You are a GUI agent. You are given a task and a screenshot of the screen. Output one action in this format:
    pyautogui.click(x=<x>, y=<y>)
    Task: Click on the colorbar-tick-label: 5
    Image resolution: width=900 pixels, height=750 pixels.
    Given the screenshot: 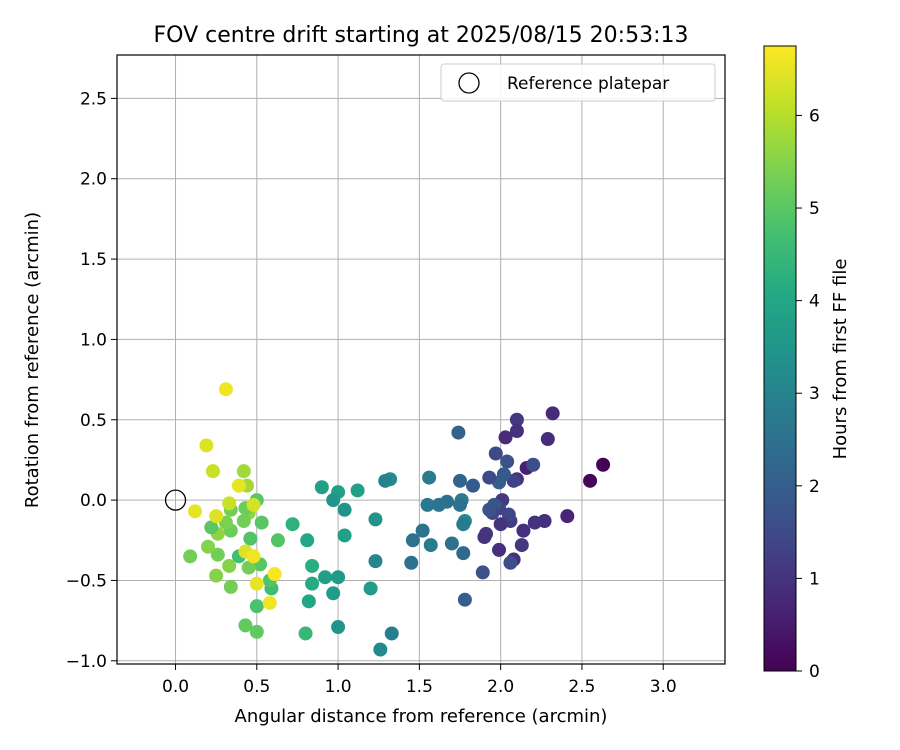 What is the action you would take?
    pyautogui.click(x=814, y=209)
    